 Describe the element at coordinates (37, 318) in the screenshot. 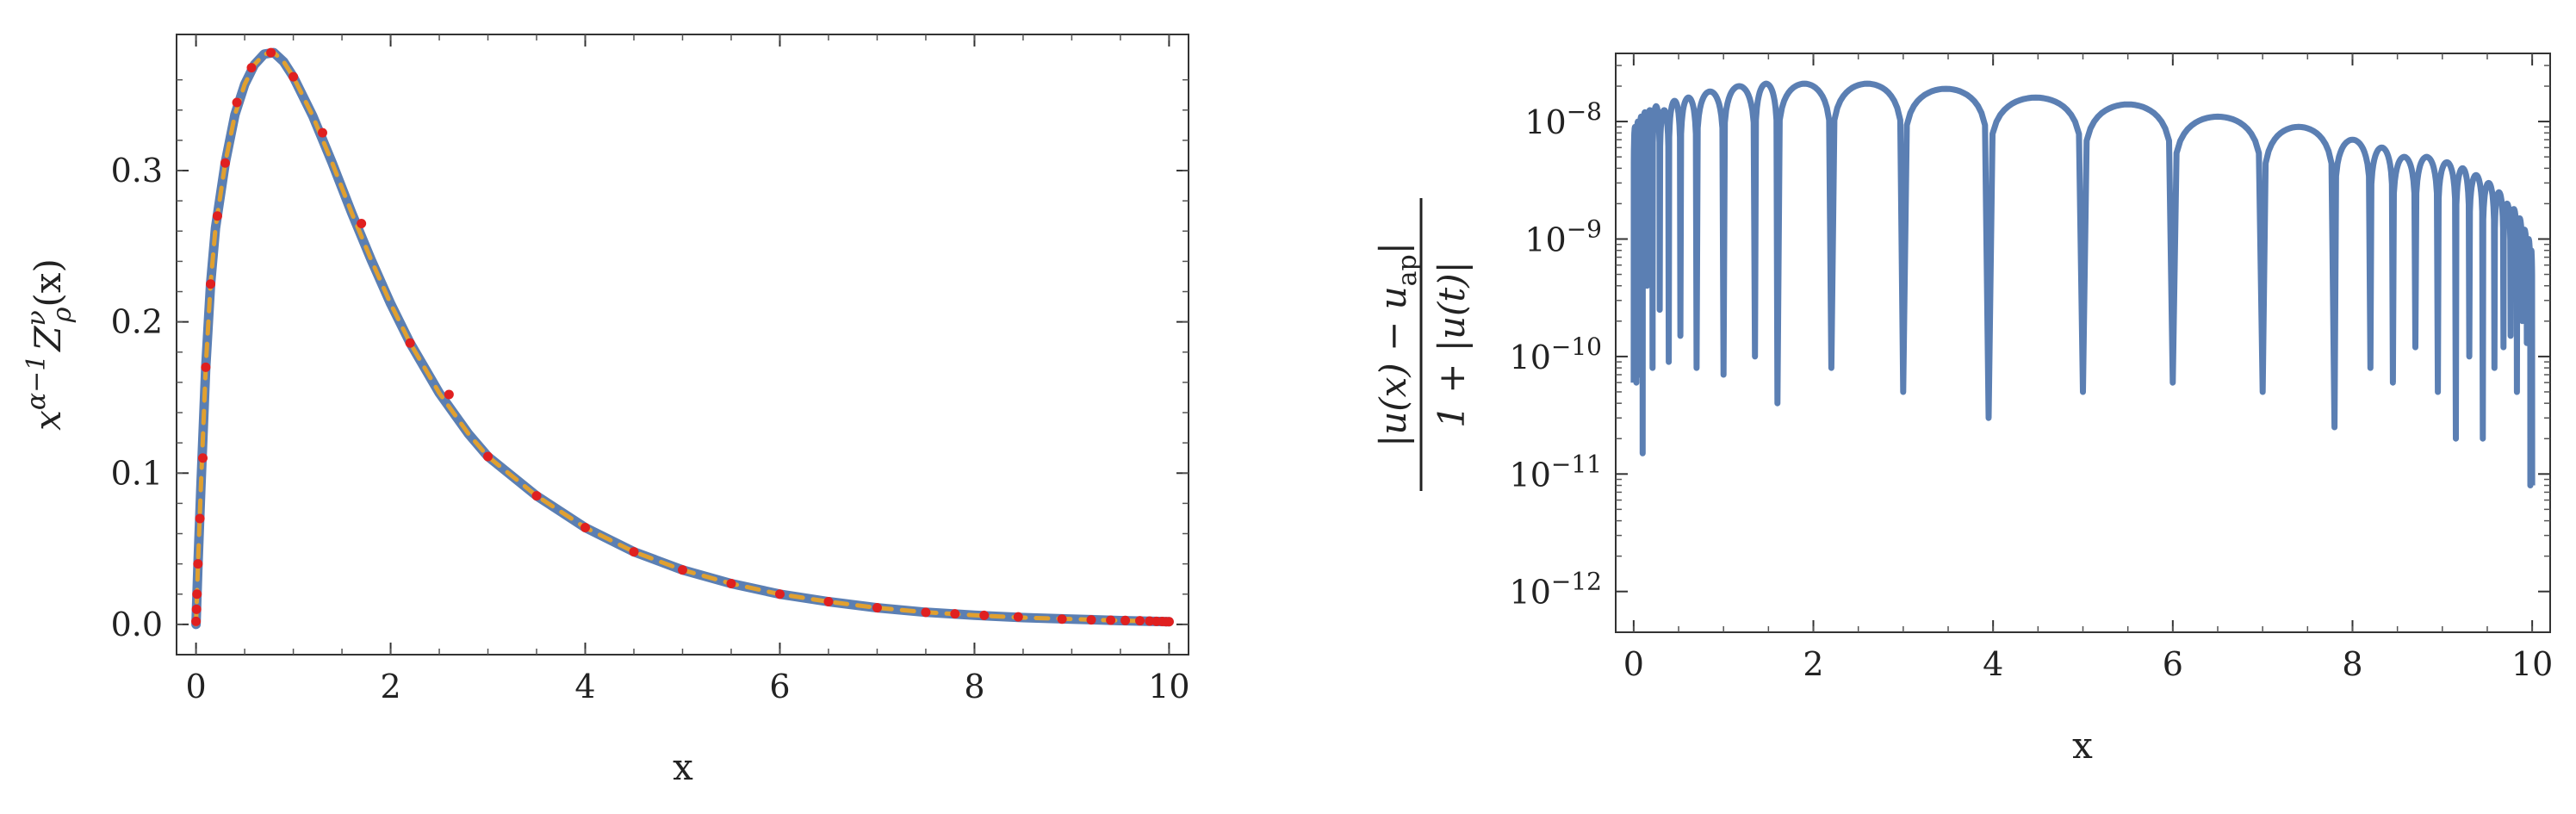

I see `ylabel-fn-sup: ν` at that location.